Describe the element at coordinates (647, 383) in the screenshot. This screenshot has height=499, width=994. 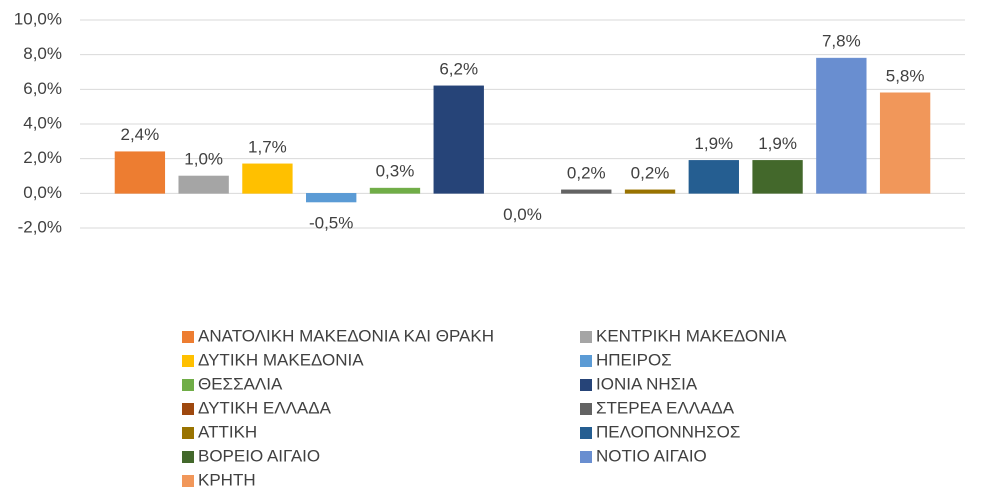
I see `legend-label: ΙΟΝΙΑ ΝΗΣΙΑ` at that location.